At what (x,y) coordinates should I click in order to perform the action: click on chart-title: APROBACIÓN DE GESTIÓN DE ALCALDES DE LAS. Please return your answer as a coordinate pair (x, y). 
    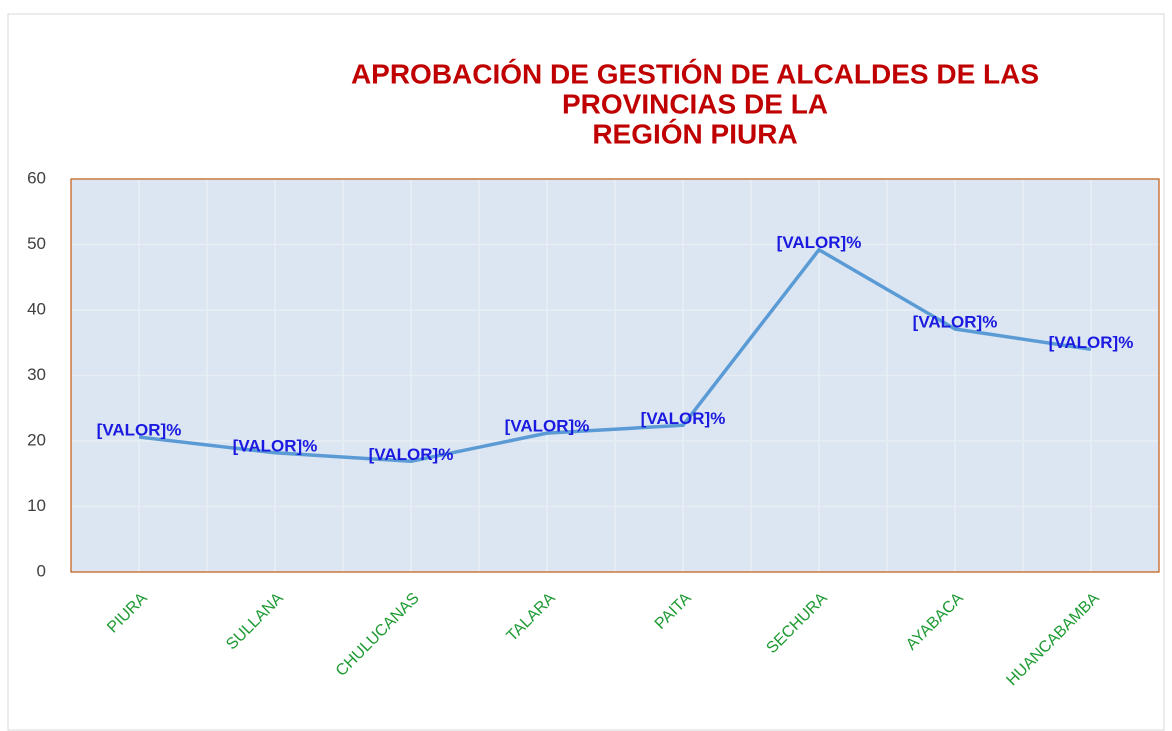
    Looking at the image, I should click on (695, 73).